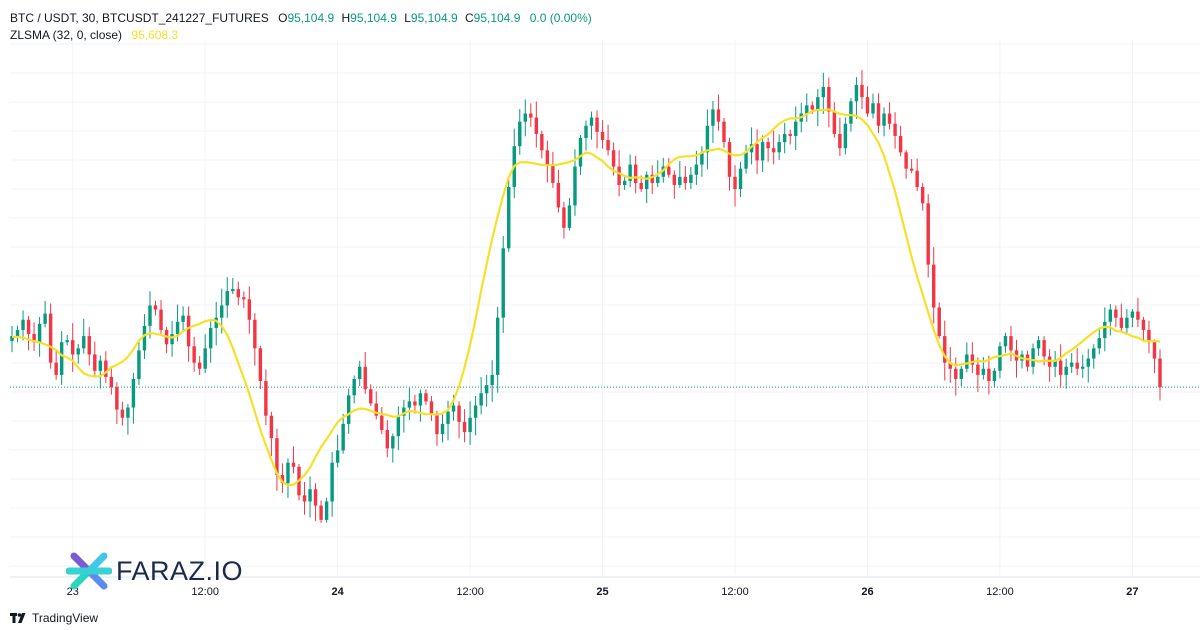 This screenshot has width=1200, height=630. I want to click on tradingview-footer: TradingView, so click(54, 618).